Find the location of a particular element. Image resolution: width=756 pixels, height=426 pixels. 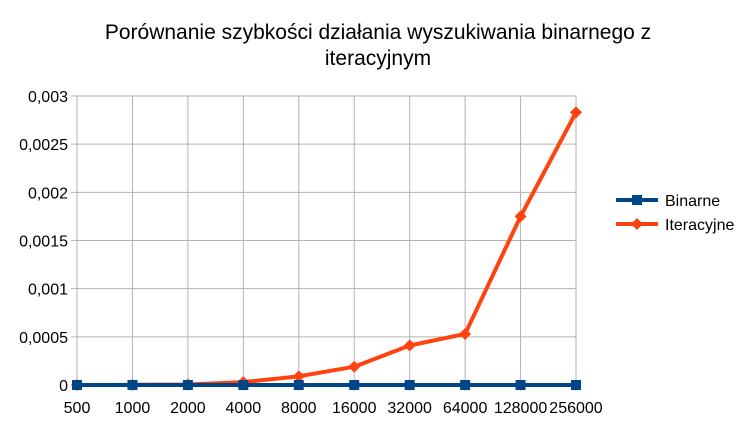

x-tick-label: 64000 is located at coordinates (465, 408).